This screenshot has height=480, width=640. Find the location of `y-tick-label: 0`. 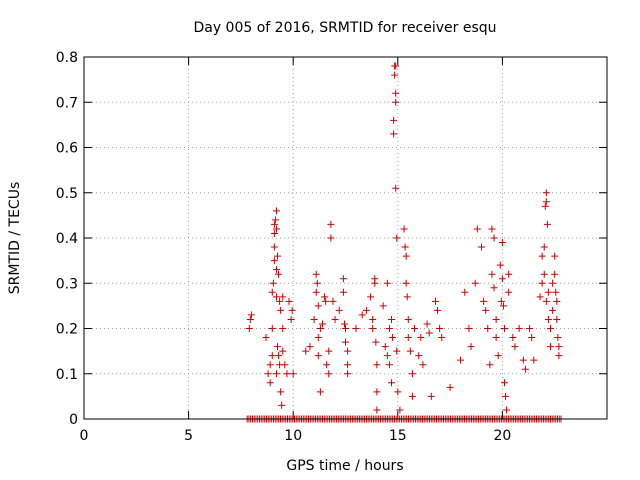

y-tick-label: 0 is located at coordinates (73, 420).